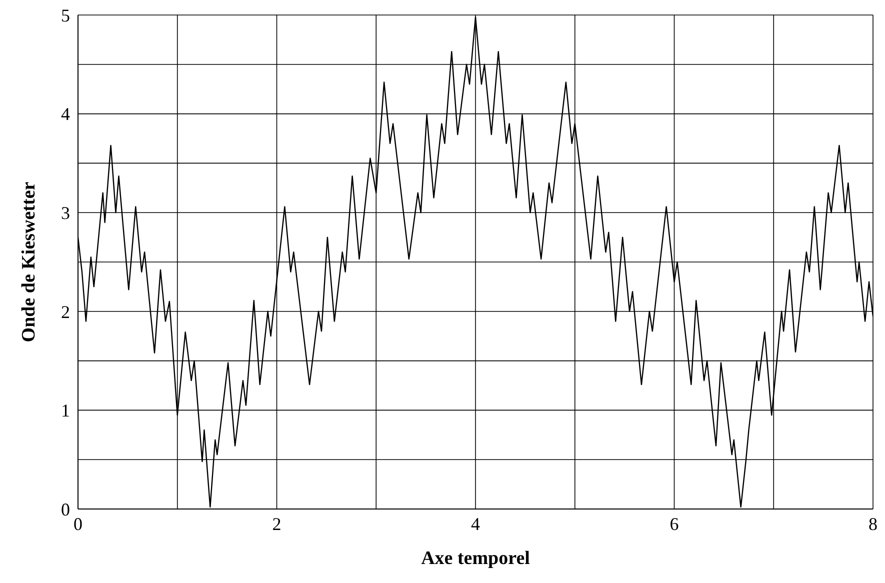 This screenshot has height=583, width=885. Describe the element at coordinates (475, 524) in the screenshot. I see `x-tick-label: 4` at that location.